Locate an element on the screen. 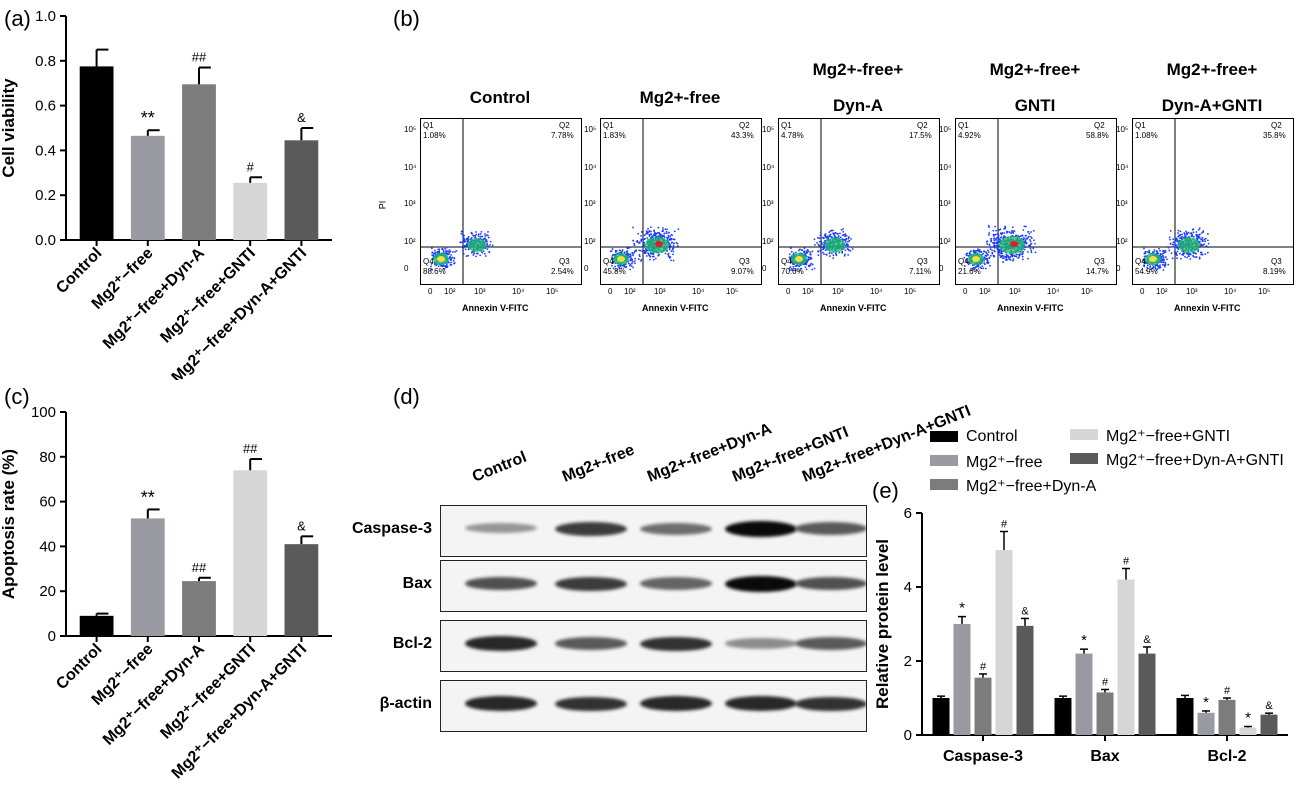 The height and width of the screenshot is (809, 1300). x-tick-label: Bax is located at coordinates (1104, 756).